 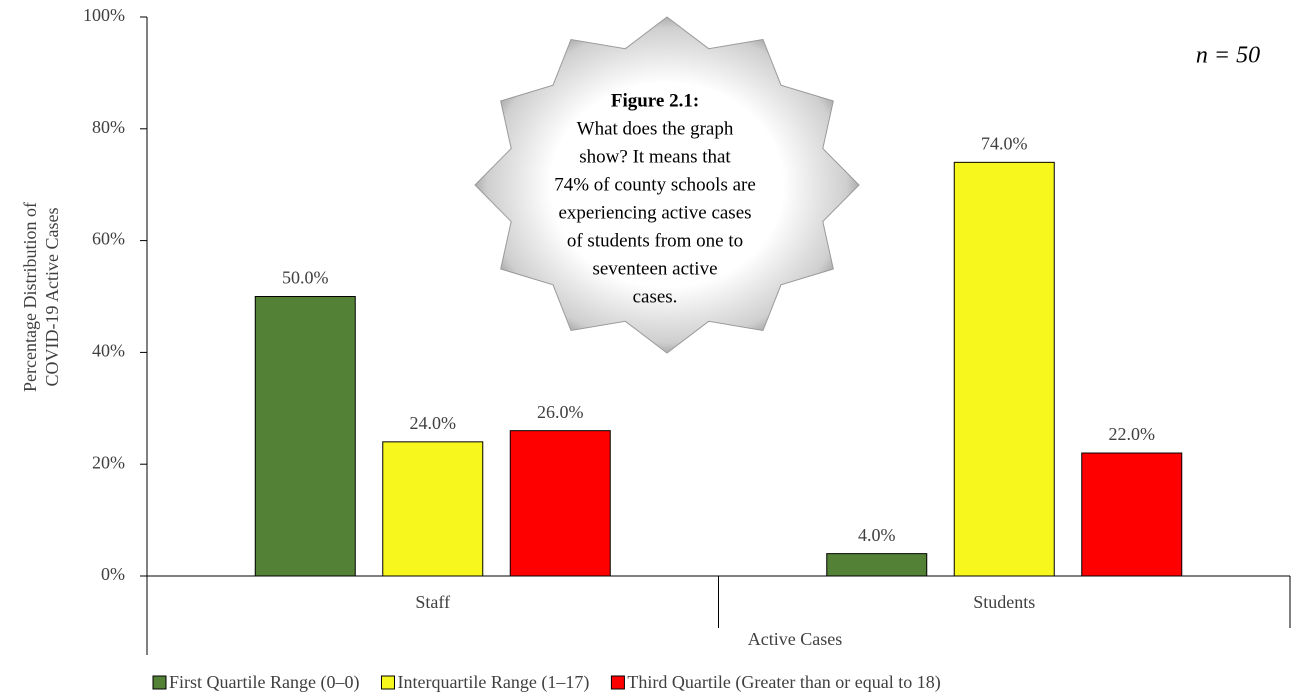 What do you see at coordinates (1004, 602) in the screenshot?
I see `x-tick-label: Students` at bounding box center [1004, 602].